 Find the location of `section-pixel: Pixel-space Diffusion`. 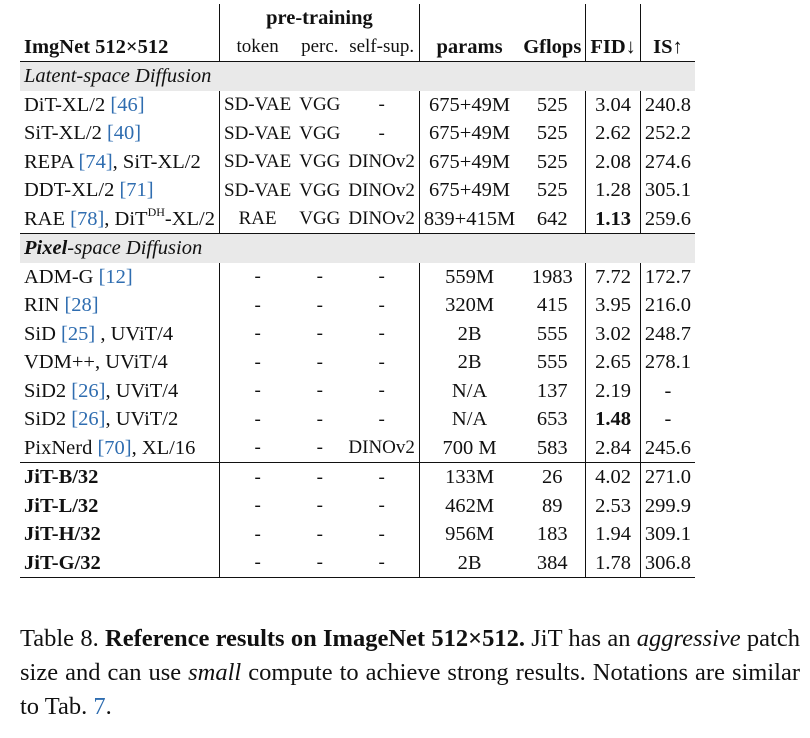

section-pixel: Pixel-space Diffusion is located at coordinates (357, 248).